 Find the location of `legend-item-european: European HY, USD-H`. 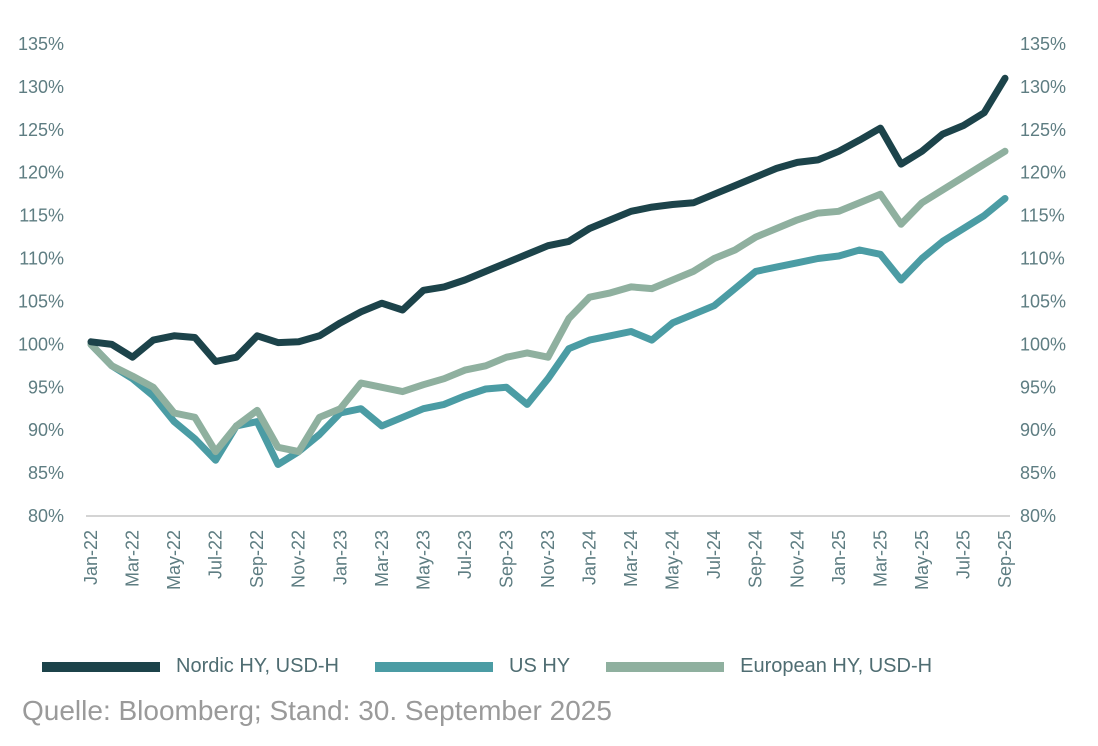

legend-item-european: European HY, USD-H is located at coordinates (769, 666).